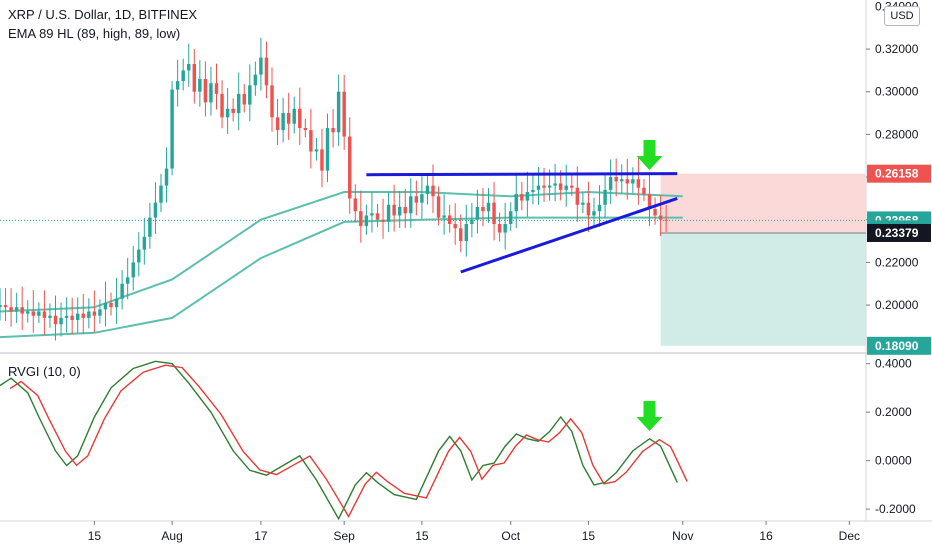 This screenshot has height=555, width=932. What do you see at coordinates (895, 509) in the screenshot?
I see `rvgi-tick-label: -0.2000` at bounding box center [895, 509].